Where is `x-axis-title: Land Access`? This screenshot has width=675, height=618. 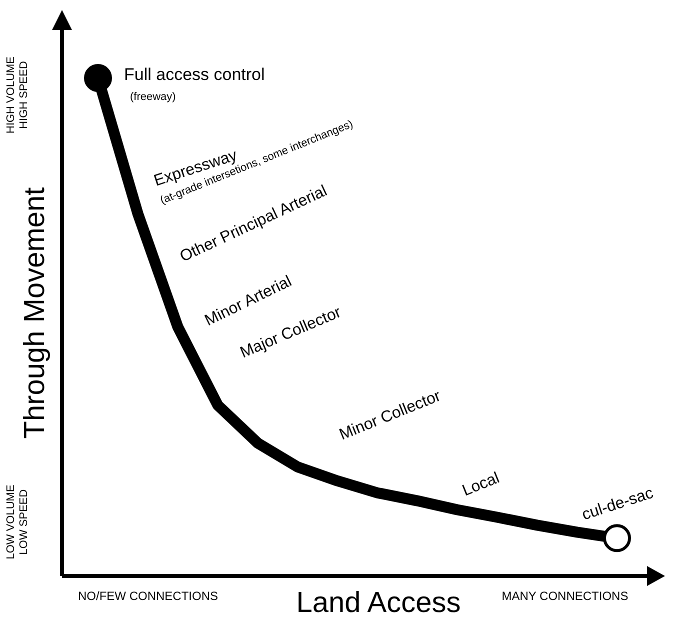 x-axis-title: Land Access is located at coordinates (378, 602).